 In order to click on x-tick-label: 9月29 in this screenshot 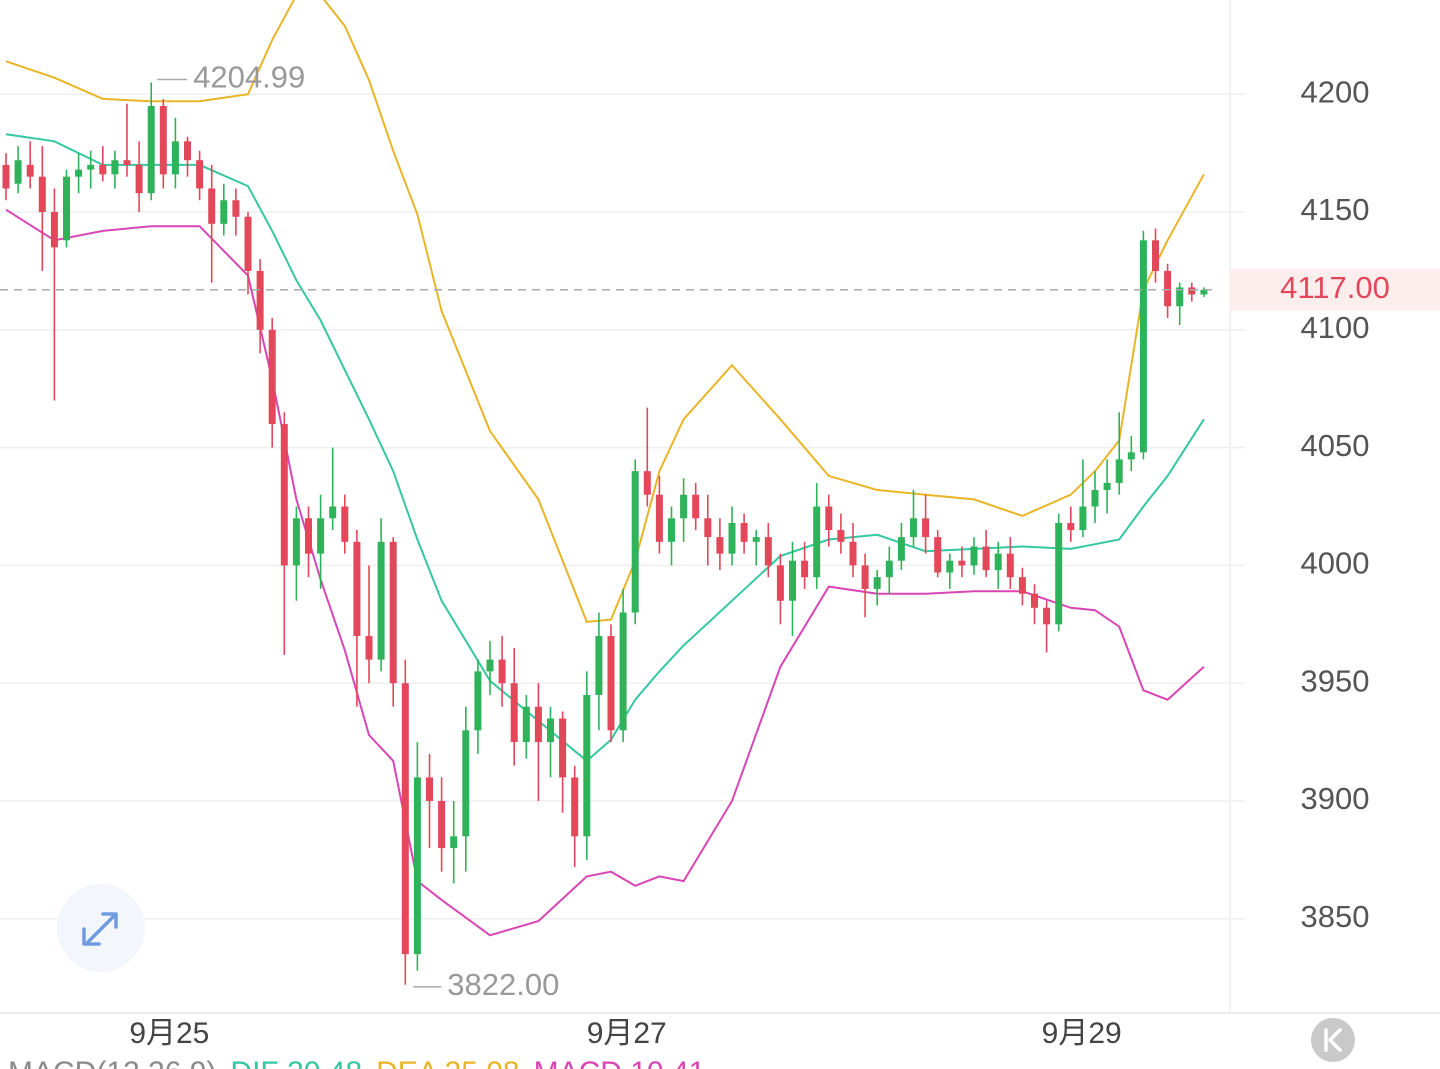, I will do `click(1082, 1033)`.